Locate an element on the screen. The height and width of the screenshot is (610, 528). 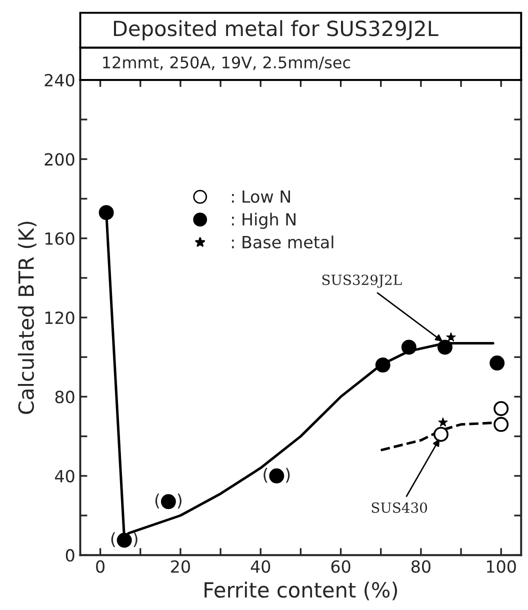
legend-label: : Base metal is located at coordinates (283, 242).